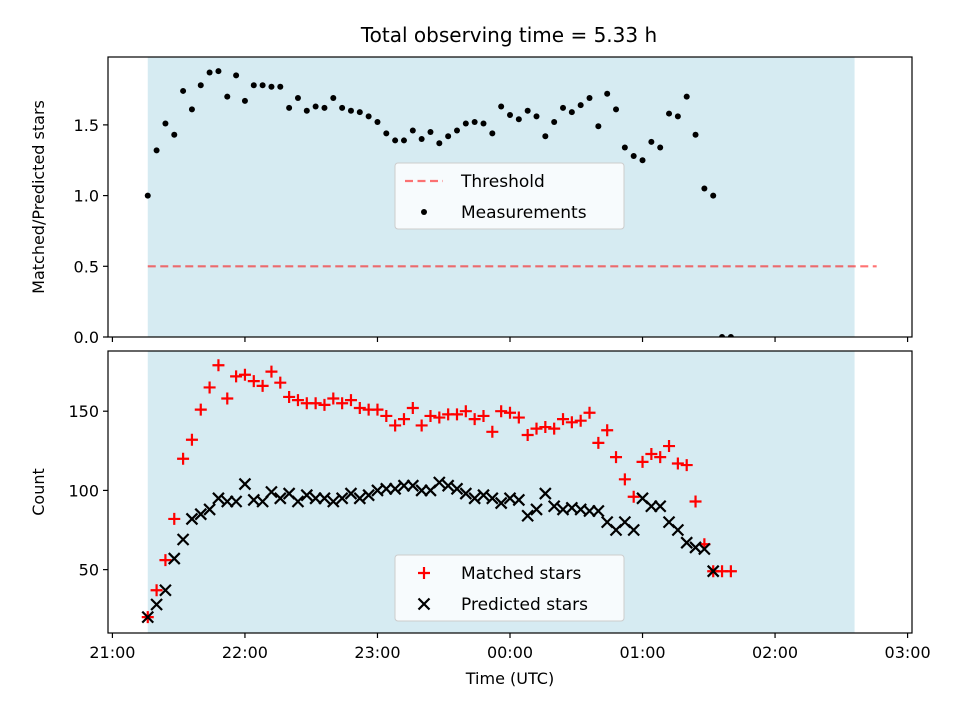 The width and height of the screenshot is (960, 724). What do you see at coordinates (86, 337) in the screenshot?
I see `y-tick-label: 0.0` at bounding box center [86, 337].